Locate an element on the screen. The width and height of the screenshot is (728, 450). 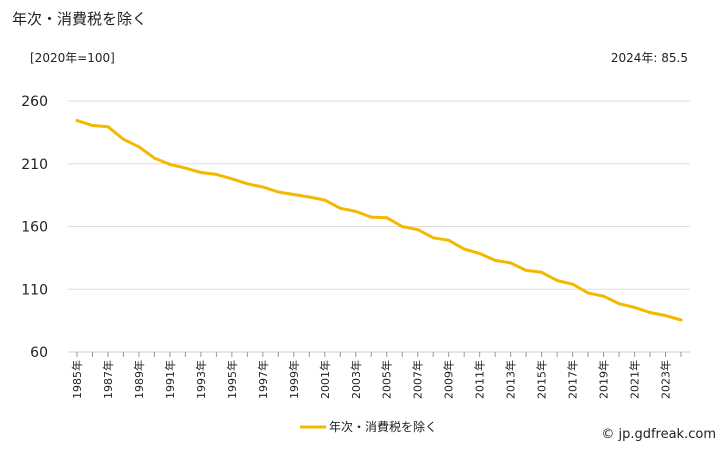
y-tick-label: 160 is located at coordinates (34, 228).